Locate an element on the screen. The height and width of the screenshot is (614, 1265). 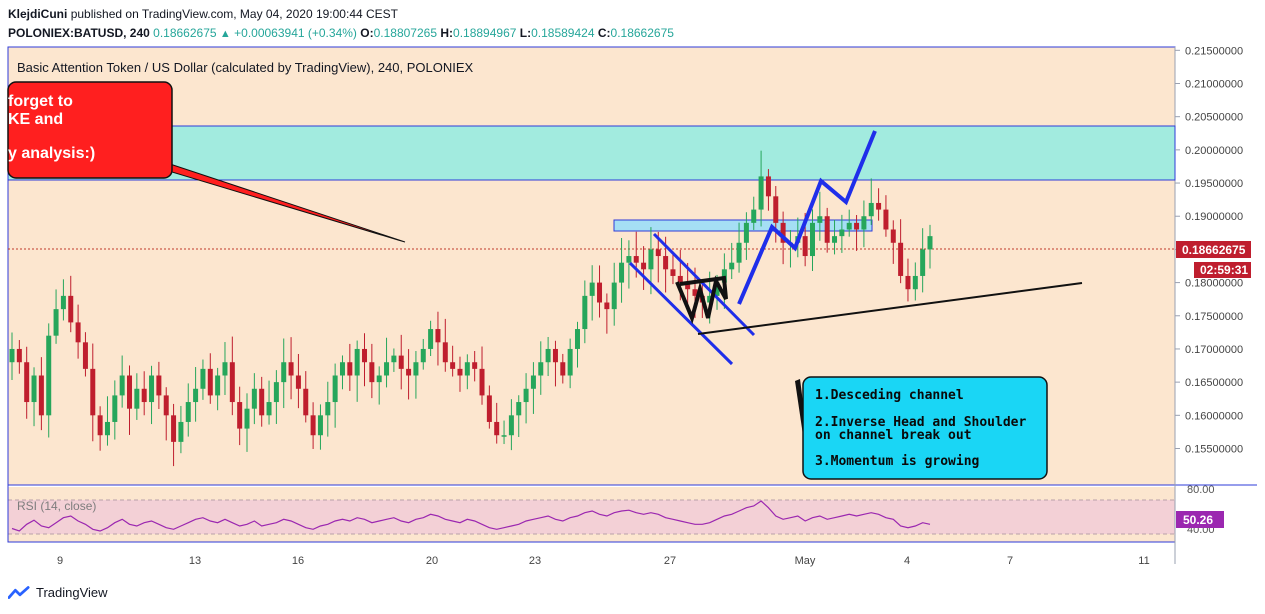
y-tick-label: 0.19000000 is located at coordinates (1214, 217).